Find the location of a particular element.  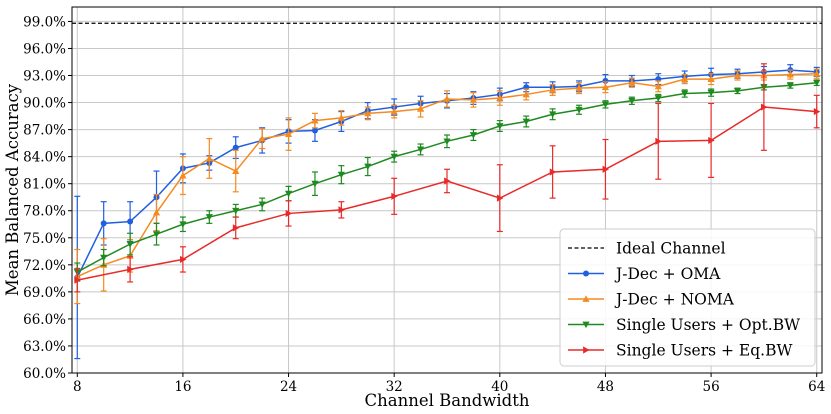

y-axis-title: Mean Balanced Accuracy is located at coordinates (12, 189).